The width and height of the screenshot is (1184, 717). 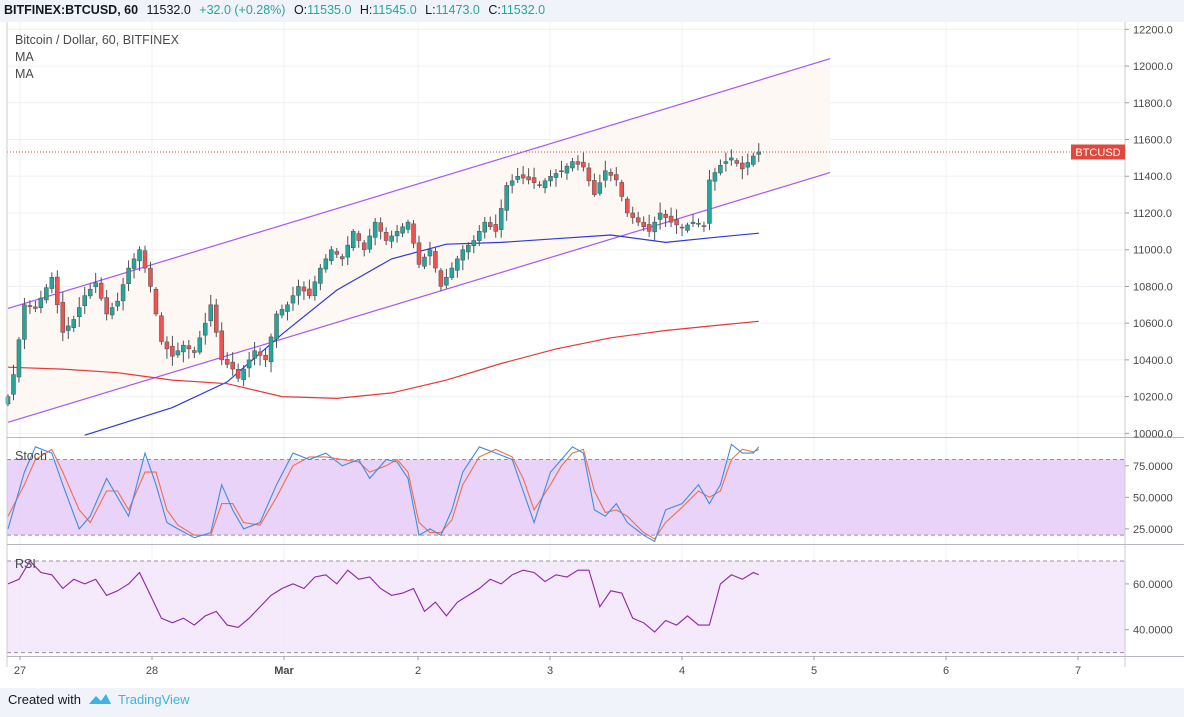 I want to click on close-label: C:, so click(x=494, y=10).